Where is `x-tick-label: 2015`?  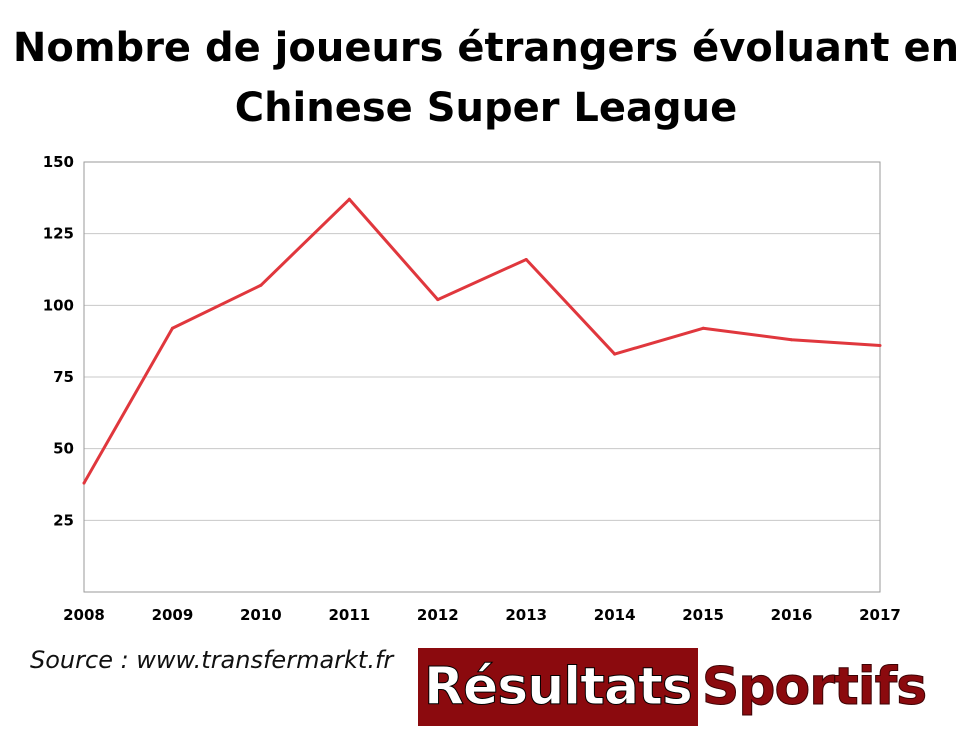 x-tick-label: 2015 is located at coordinates (703, 615).